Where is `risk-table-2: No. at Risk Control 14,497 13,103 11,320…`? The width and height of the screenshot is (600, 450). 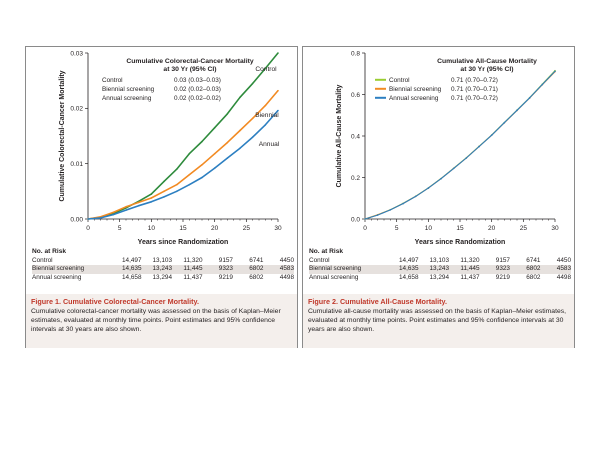
risk-table-2: No. at Risk Control 14,497 13,103 11,320… is located at coordinates (440, 265).